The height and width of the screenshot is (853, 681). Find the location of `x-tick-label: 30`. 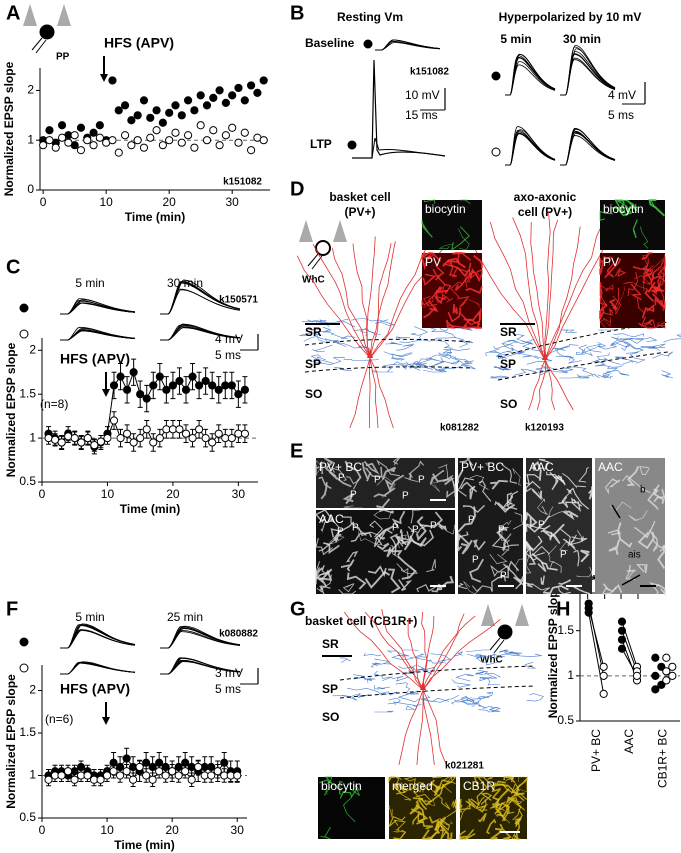

x-tick-label: 30 is located at coordinates (239, 494).